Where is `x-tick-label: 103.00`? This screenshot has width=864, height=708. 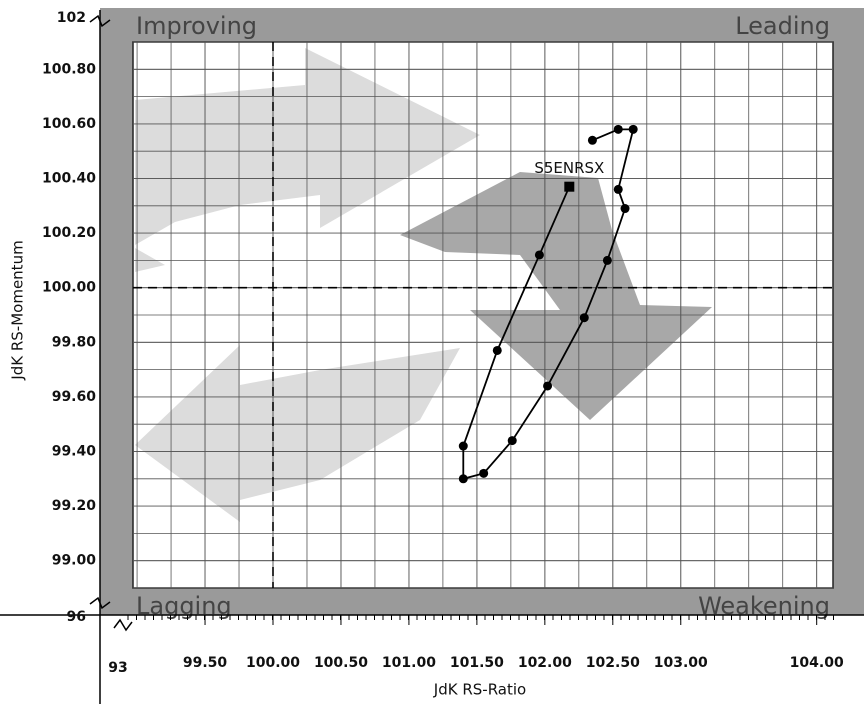 x-tick-label: 103.00 is located at coordinates (681, 663).